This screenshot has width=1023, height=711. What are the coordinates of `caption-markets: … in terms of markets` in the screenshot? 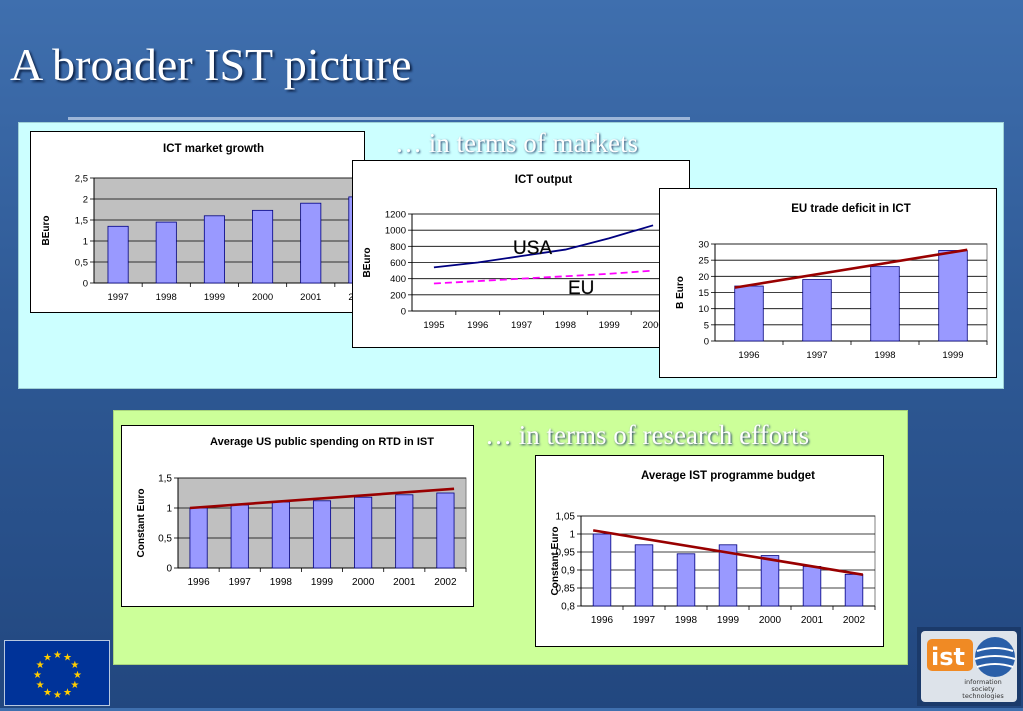 It's located at (516, 143).